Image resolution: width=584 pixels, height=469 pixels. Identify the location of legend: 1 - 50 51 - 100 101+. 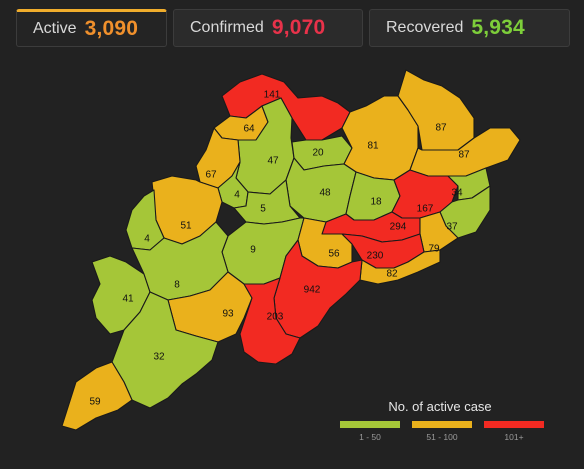
(442, 436).